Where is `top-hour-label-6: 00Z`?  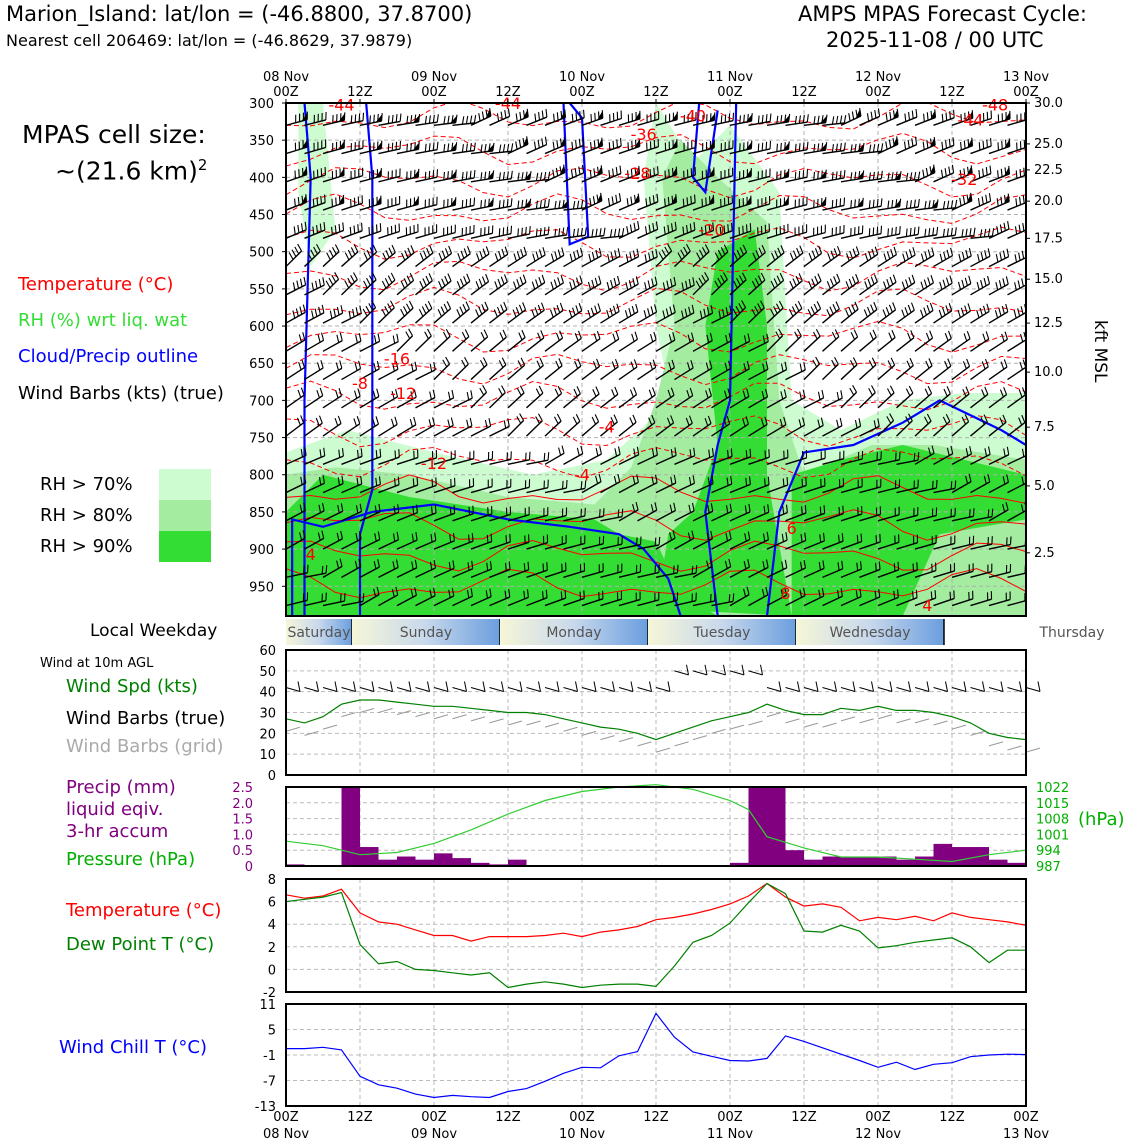 top-hour-label-6: 00Z is located at coordinates (730, 92).